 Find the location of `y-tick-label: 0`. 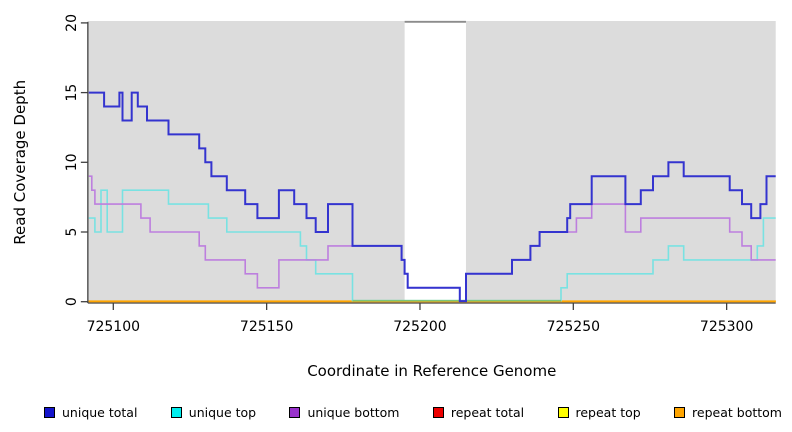

y-tick-label: 0 is located at coordinates (72, 301).